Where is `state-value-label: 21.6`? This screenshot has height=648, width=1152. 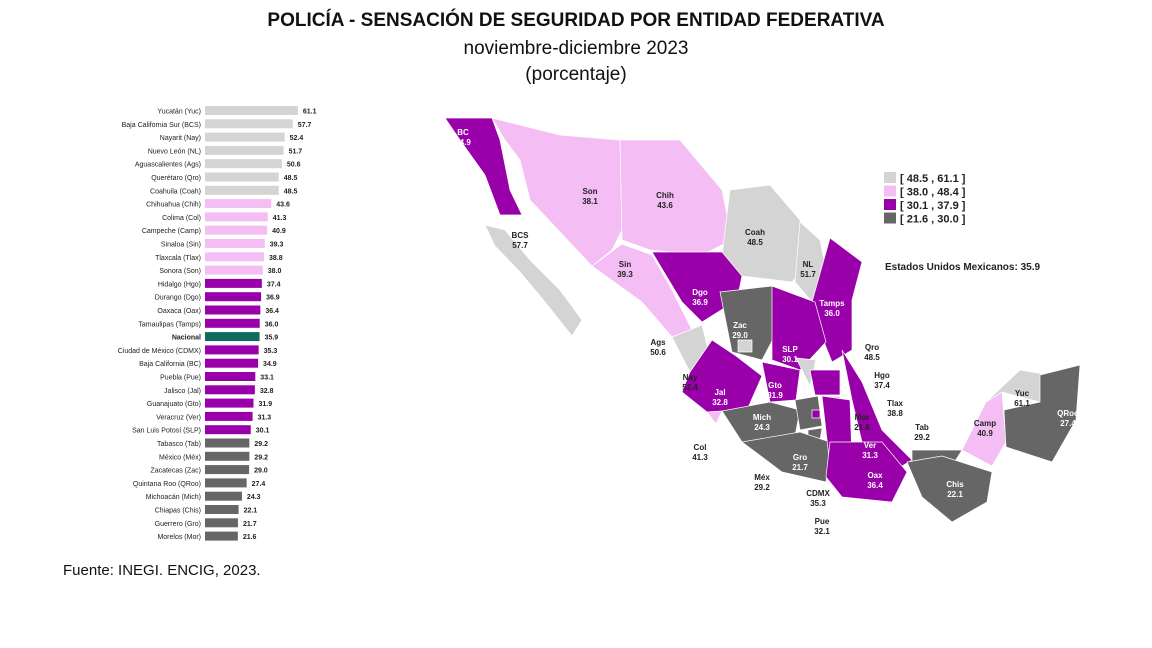 state-value-label: 21.6 is located at coordinates (862, 427).